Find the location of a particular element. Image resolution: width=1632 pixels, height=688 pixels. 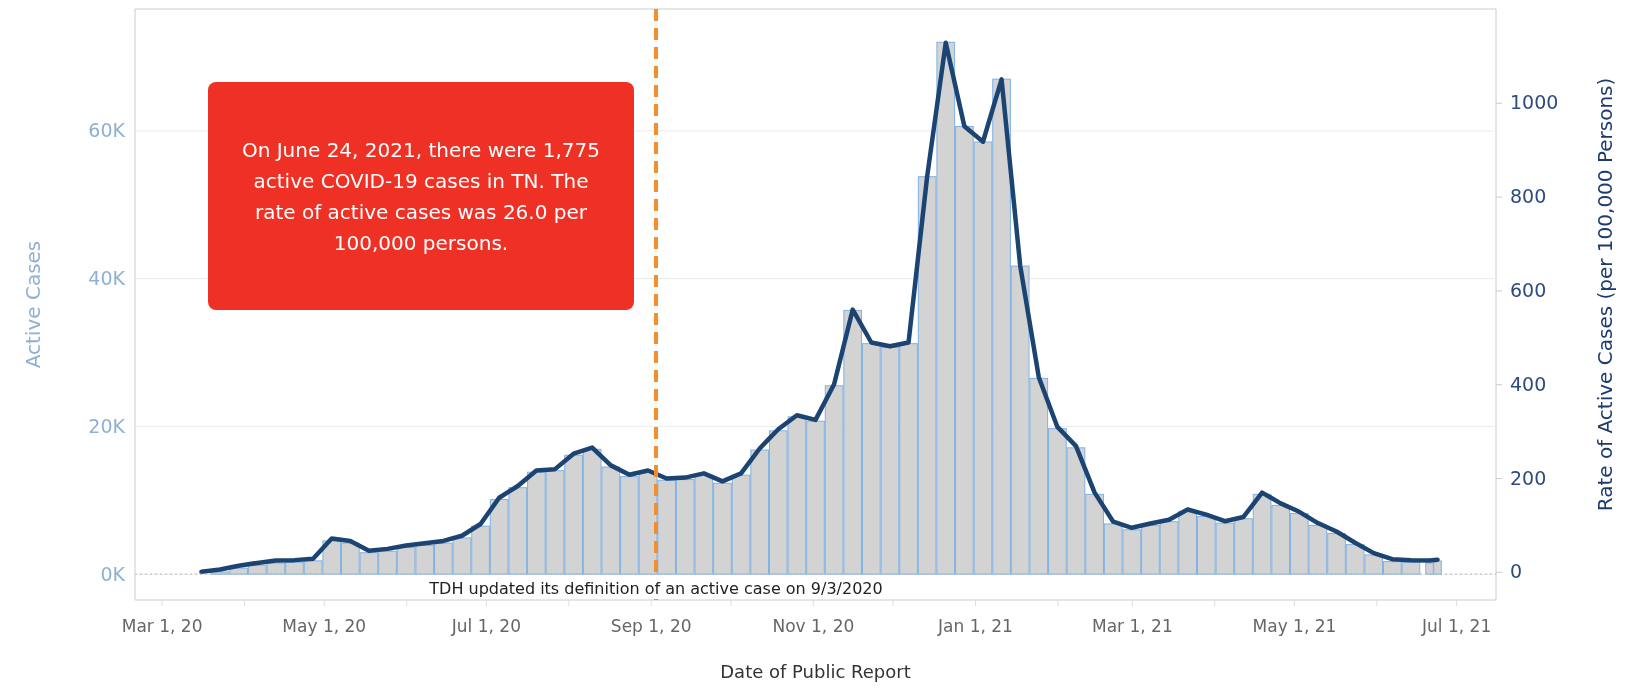

x-tick-label: Jan 1, 21 is located at coordinates (975, 626).